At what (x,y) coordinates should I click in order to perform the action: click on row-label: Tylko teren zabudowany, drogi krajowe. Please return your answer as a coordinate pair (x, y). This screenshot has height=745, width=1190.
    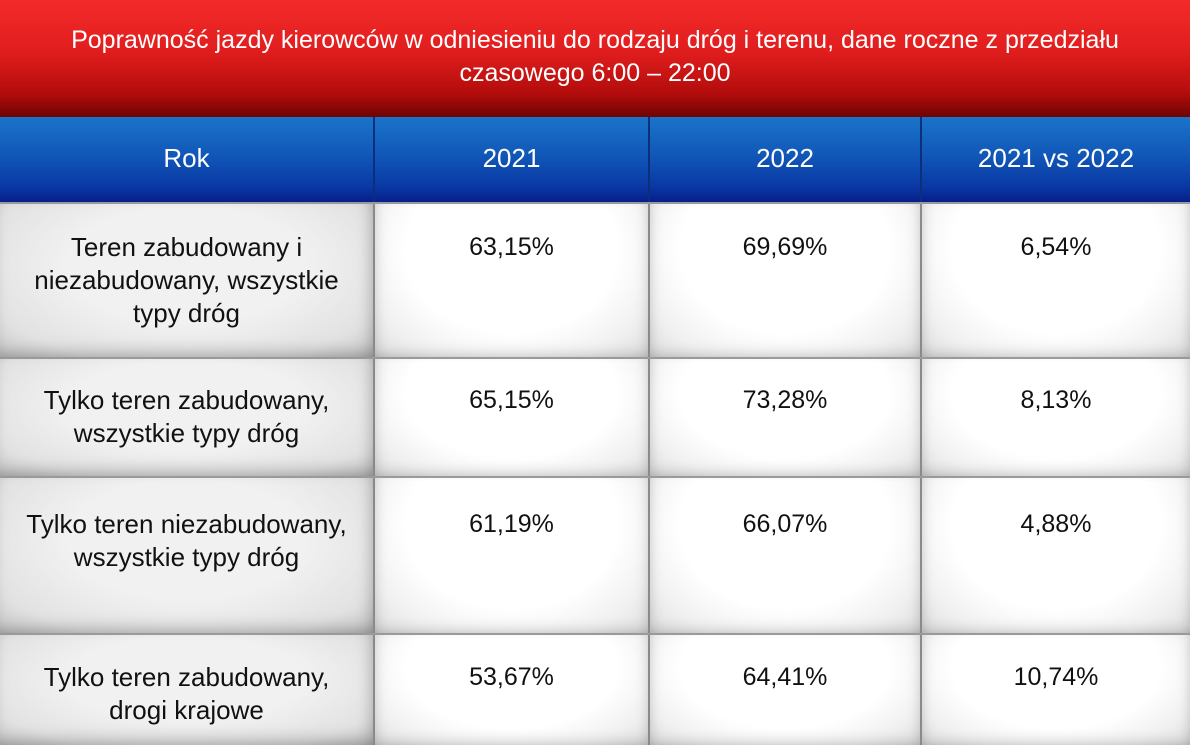
    Looking at the image, I should click on (187, 690).